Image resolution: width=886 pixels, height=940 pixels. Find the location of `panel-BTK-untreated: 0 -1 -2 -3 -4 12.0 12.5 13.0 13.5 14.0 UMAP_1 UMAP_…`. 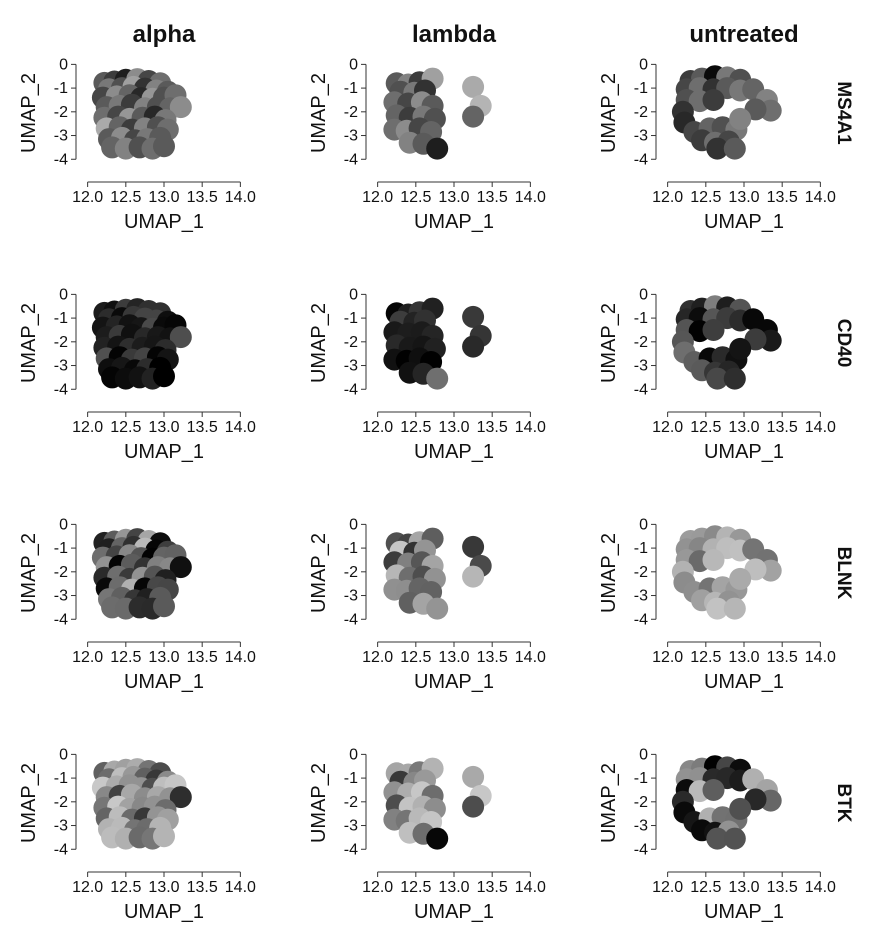

panel-BTK-untreated: 0 -1 -2 -3 -4 12.0 12.5 13.0 13.5 14.0 UMAP_1 UMAP_… is located at coordinates (717, 834).